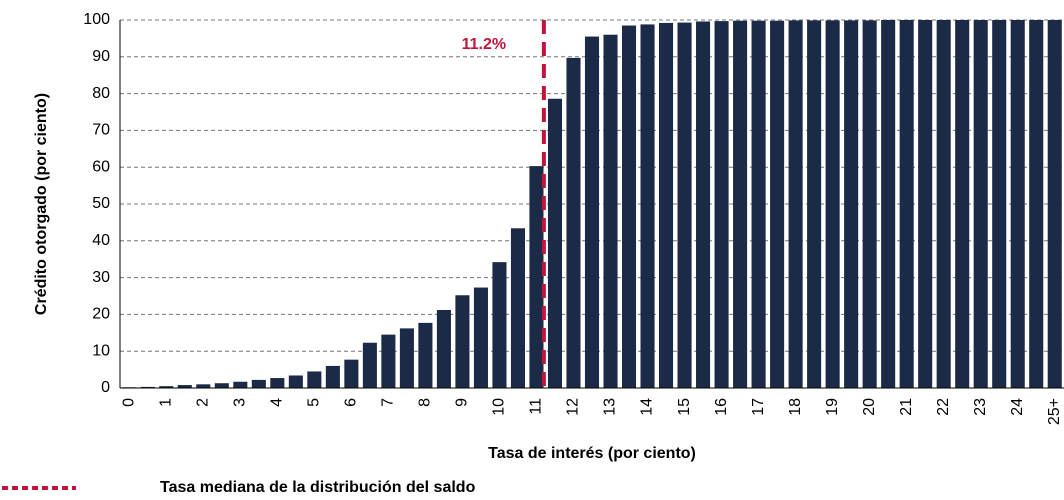 This screenshot has width=1064, height=500. Describe the element at coordinates (240, 402) in the screenshot. I see `x-tick-label: 3` at that location.